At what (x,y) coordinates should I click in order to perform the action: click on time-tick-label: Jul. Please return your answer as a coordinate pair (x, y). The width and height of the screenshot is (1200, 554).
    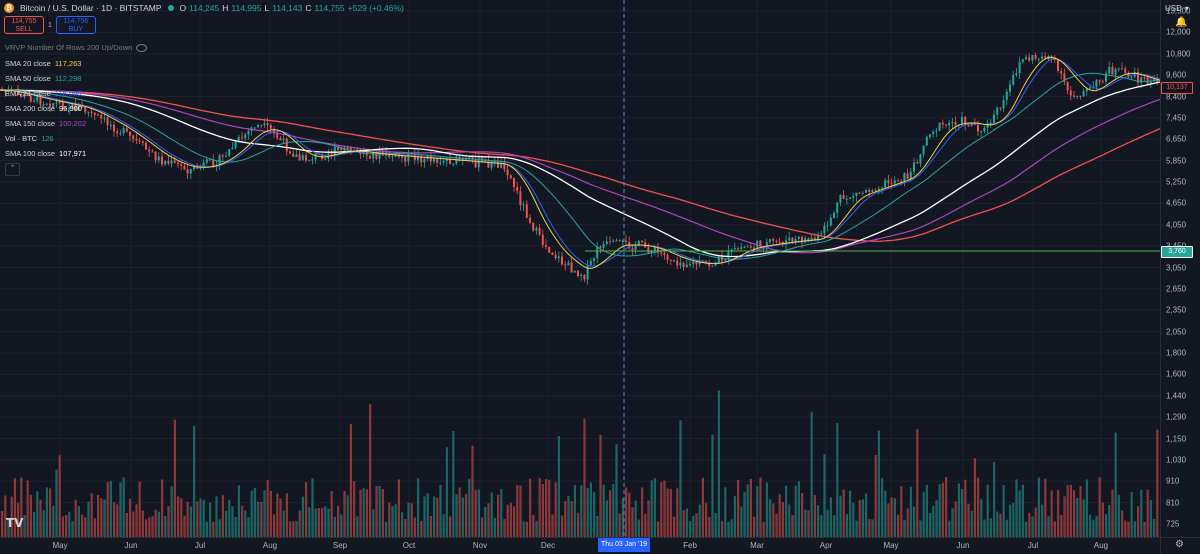
    Looking at the image, I should click on (1033, 545).